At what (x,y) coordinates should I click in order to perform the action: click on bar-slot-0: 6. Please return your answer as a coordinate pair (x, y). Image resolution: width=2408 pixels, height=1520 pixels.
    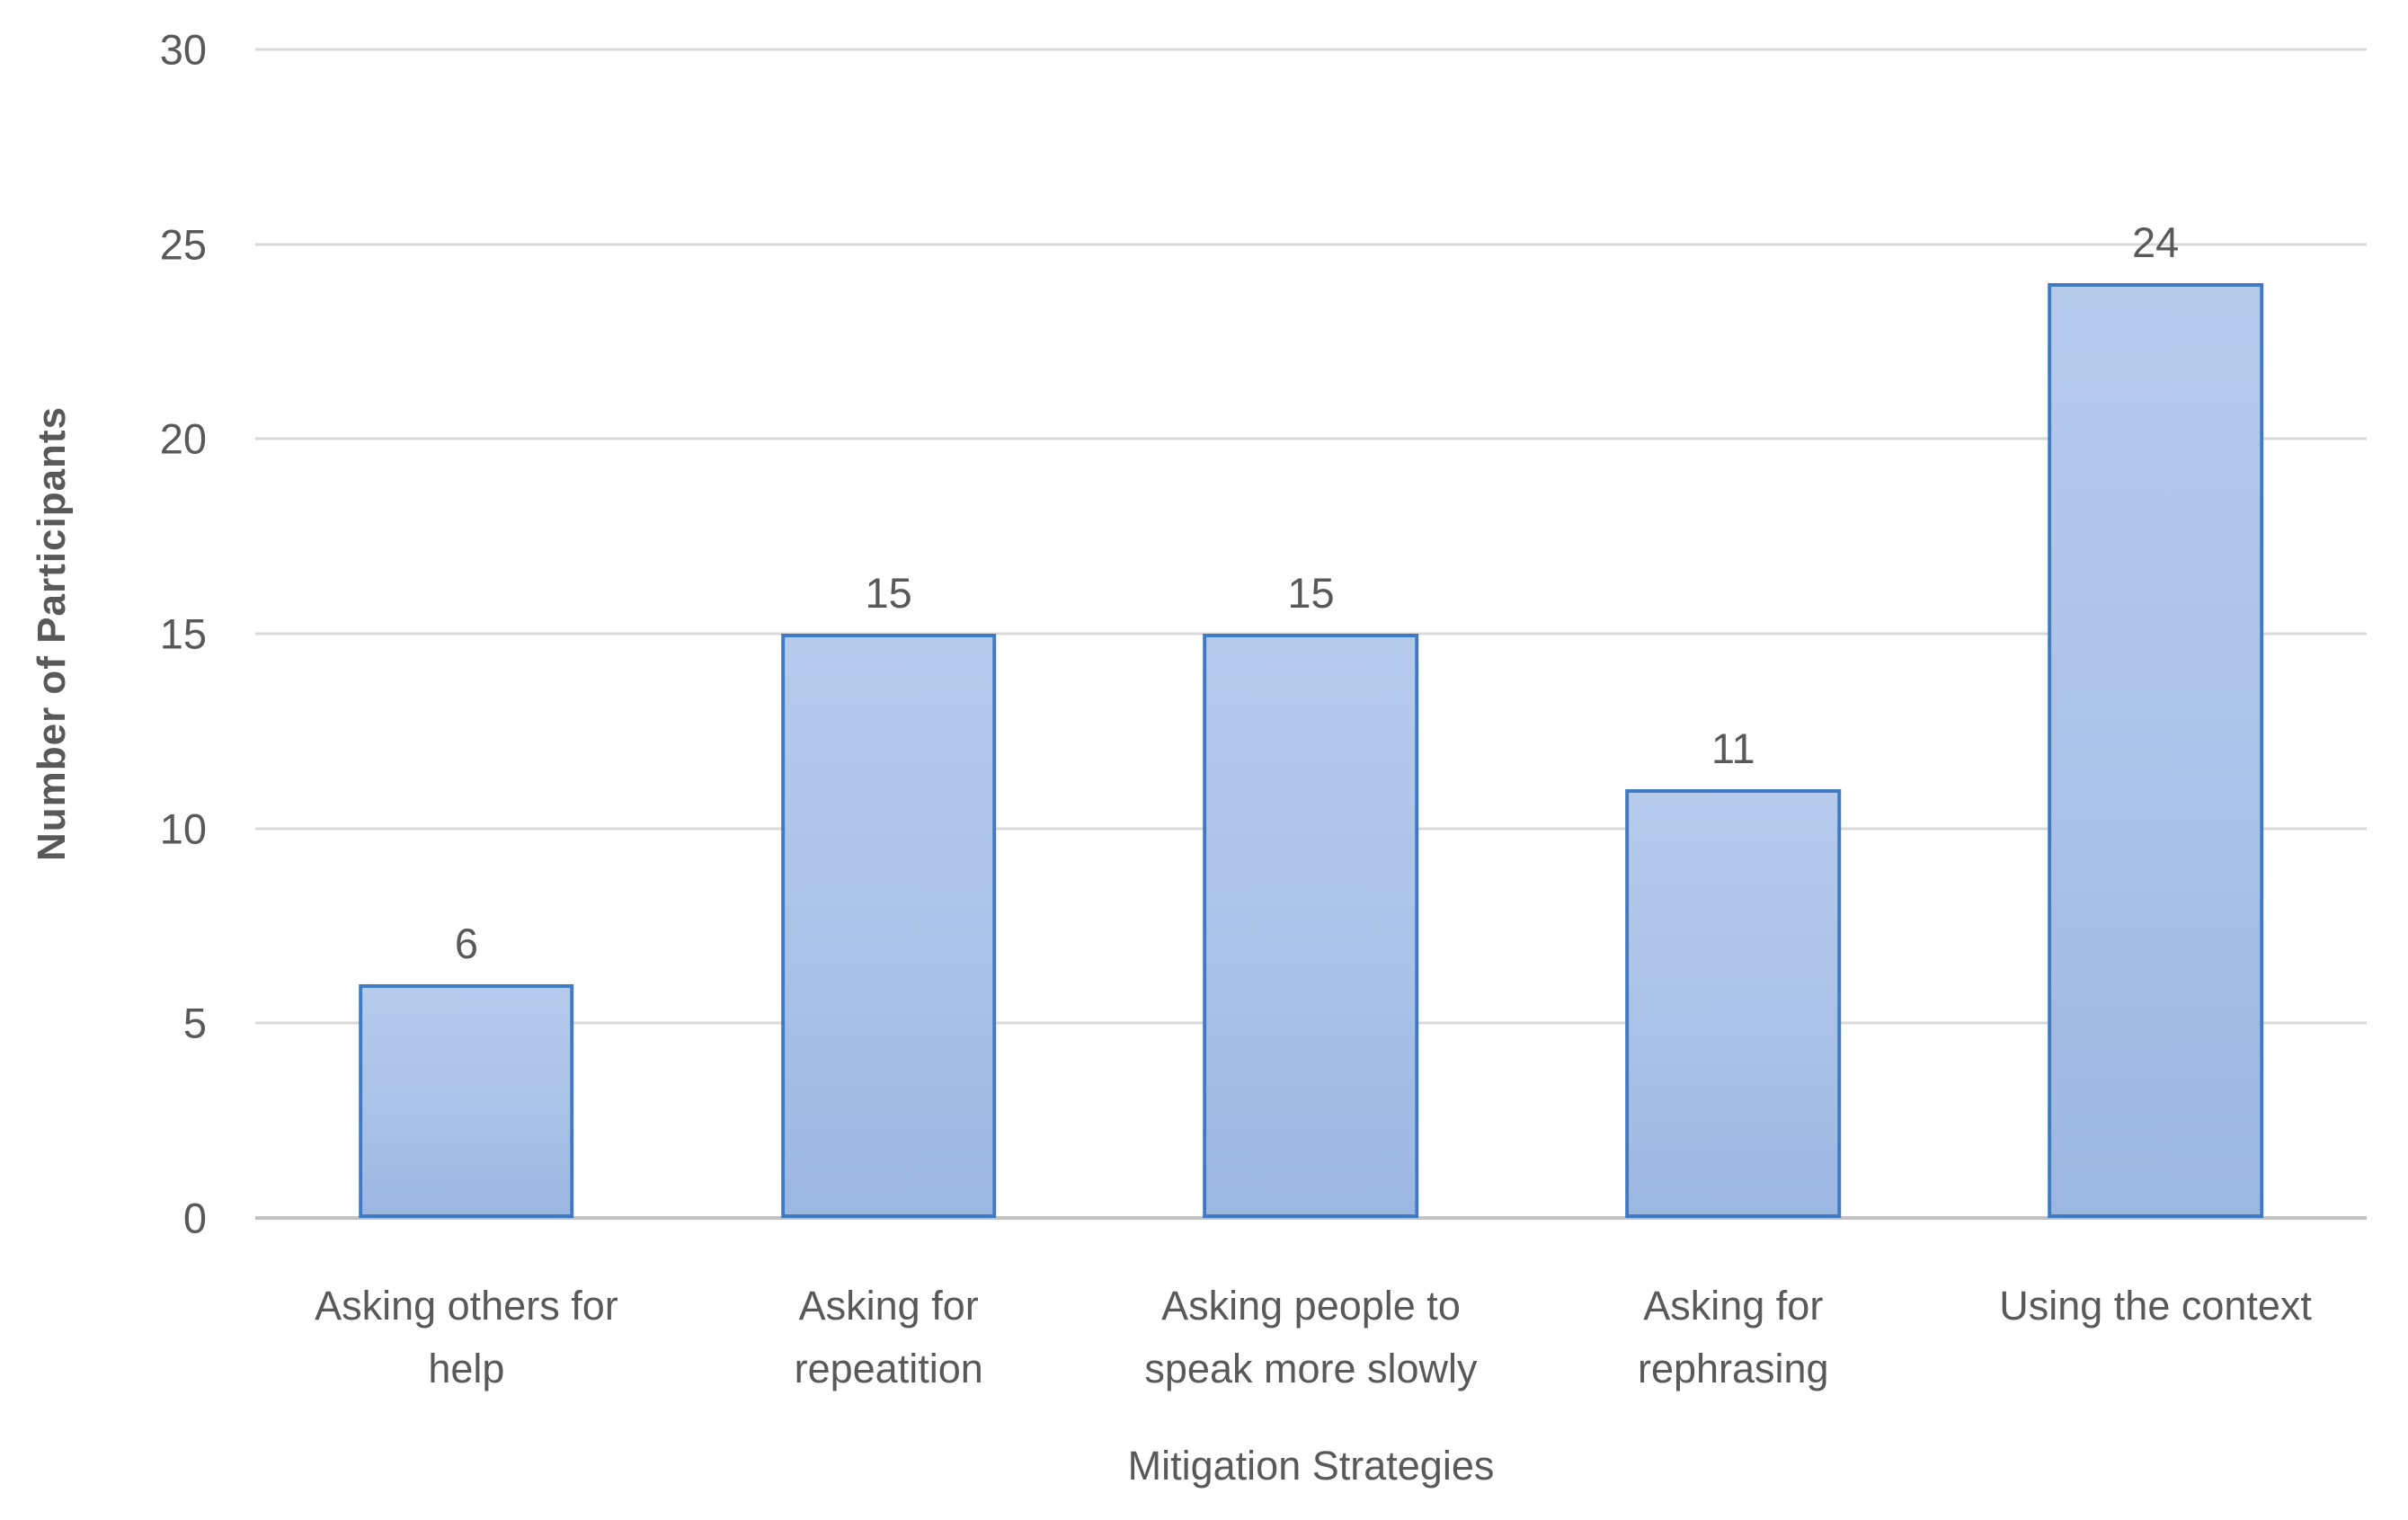
    Looking at the image, I should click on (466, 633).